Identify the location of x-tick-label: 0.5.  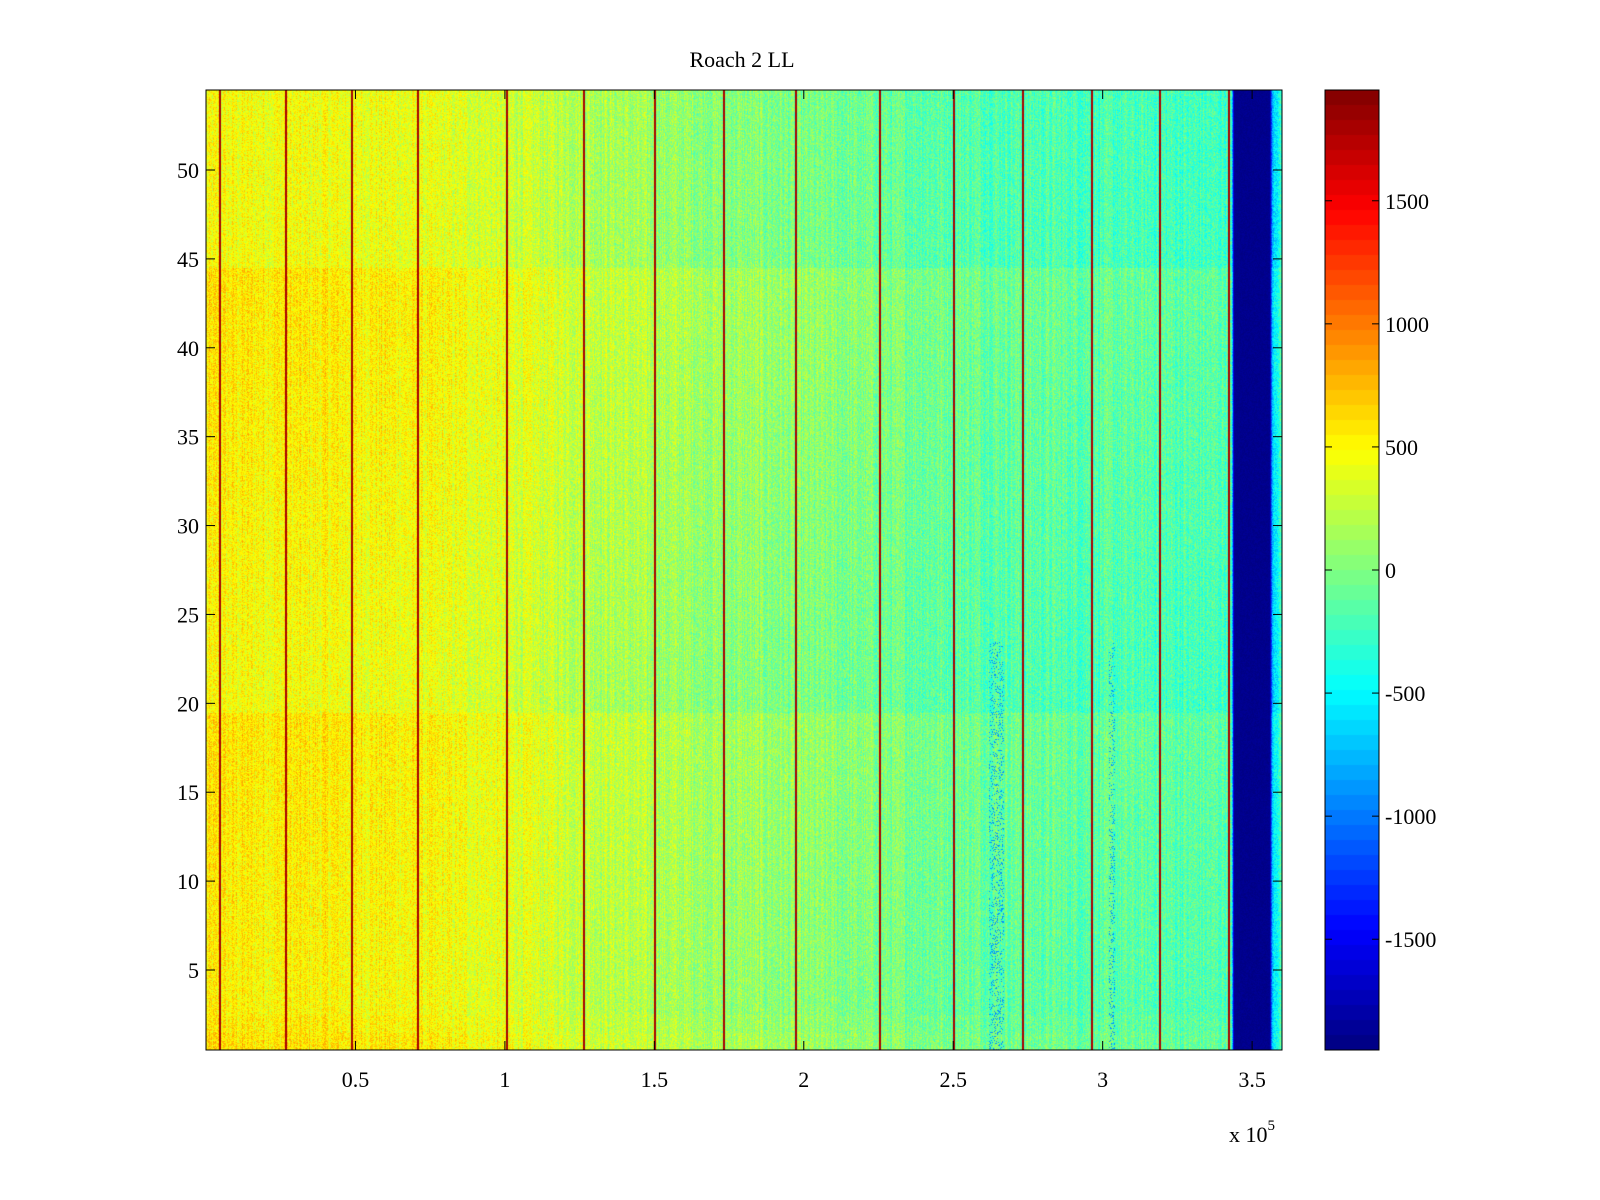
(356, 1079).